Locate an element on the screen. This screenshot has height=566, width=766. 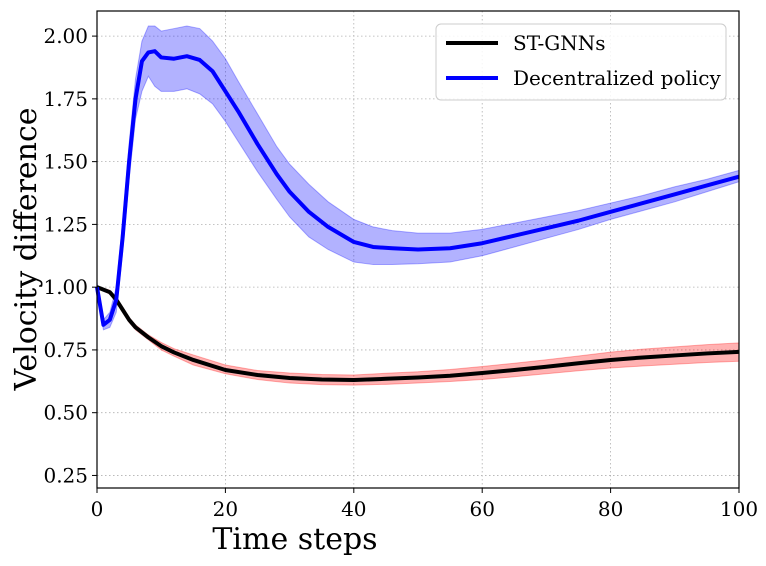
x-tick-label-0: 0 is located at coordinates (97, 509).